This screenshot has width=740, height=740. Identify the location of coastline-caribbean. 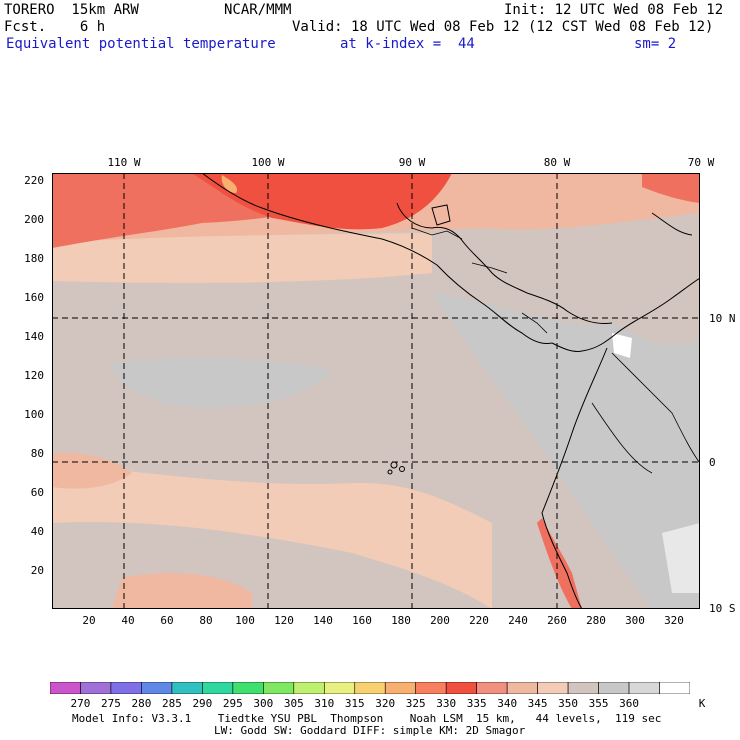
(504, 263).